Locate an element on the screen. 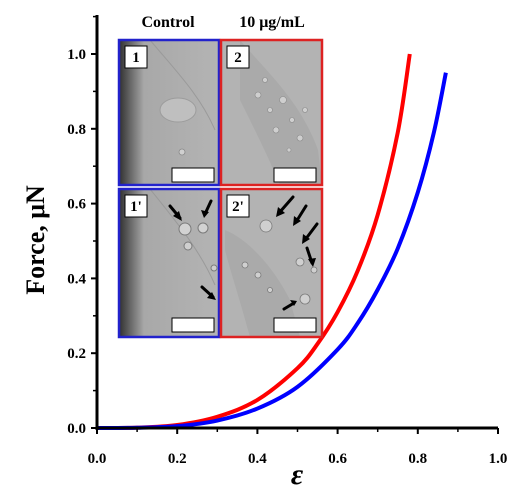  x-tick-label: 0.2 is located at coordinates (177, 459).